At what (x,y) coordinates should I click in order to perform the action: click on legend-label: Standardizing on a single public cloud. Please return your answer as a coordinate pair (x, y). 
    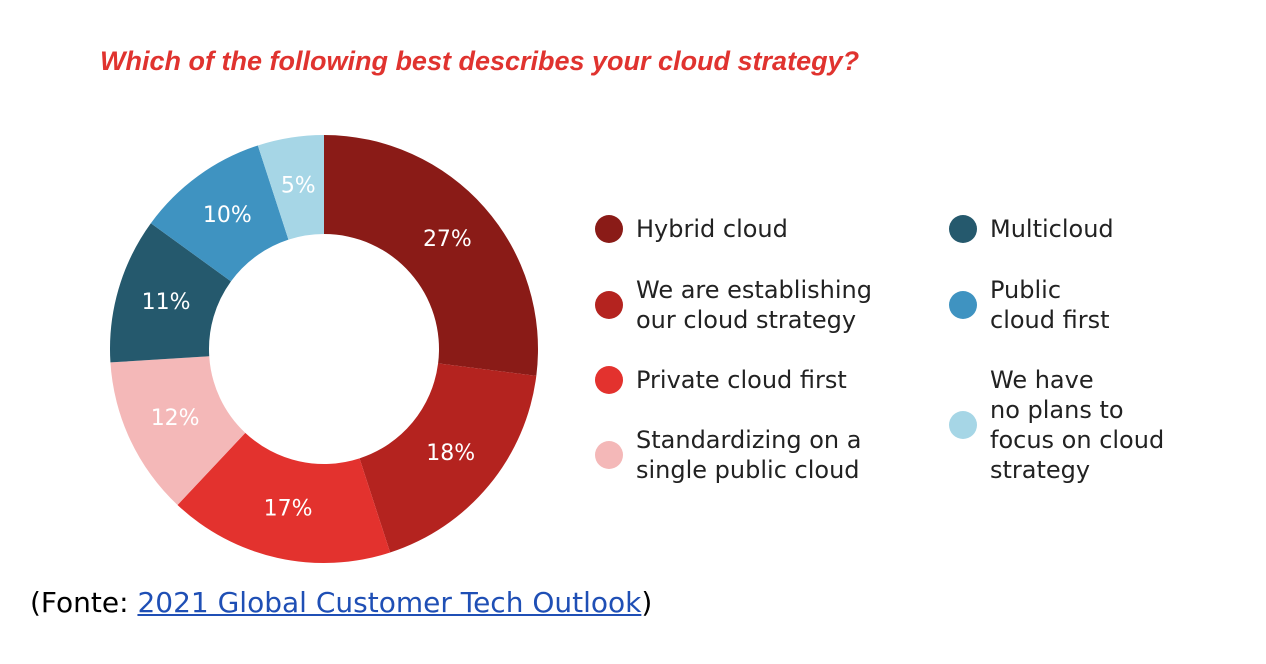
    Looking at the image, I should click on (749, 455).